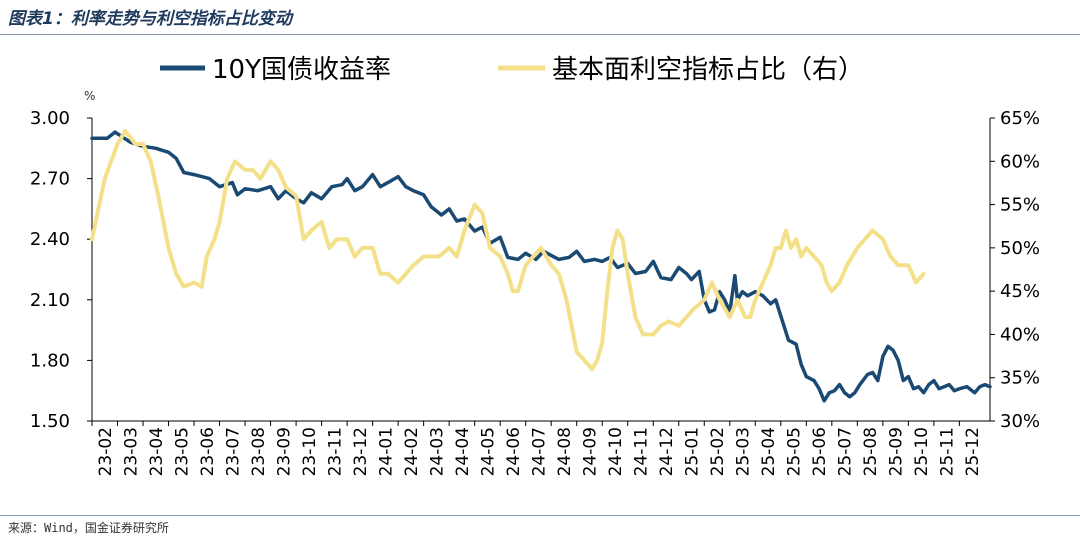 This screenshot has height=543, width=1080. I want to click on x-tick-label: 25-09, so click(897, 451).